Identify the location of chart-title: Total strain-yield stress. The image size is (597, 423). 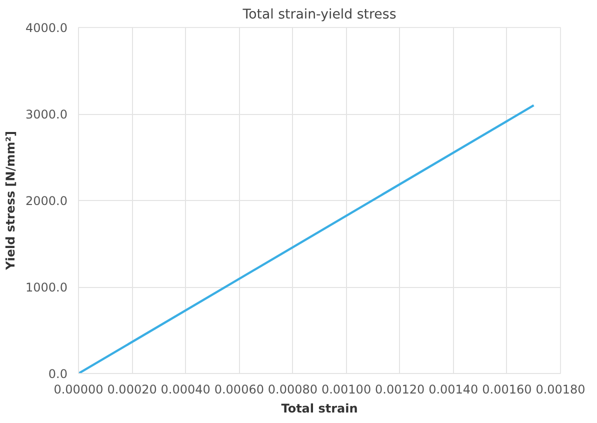
(319, 15).